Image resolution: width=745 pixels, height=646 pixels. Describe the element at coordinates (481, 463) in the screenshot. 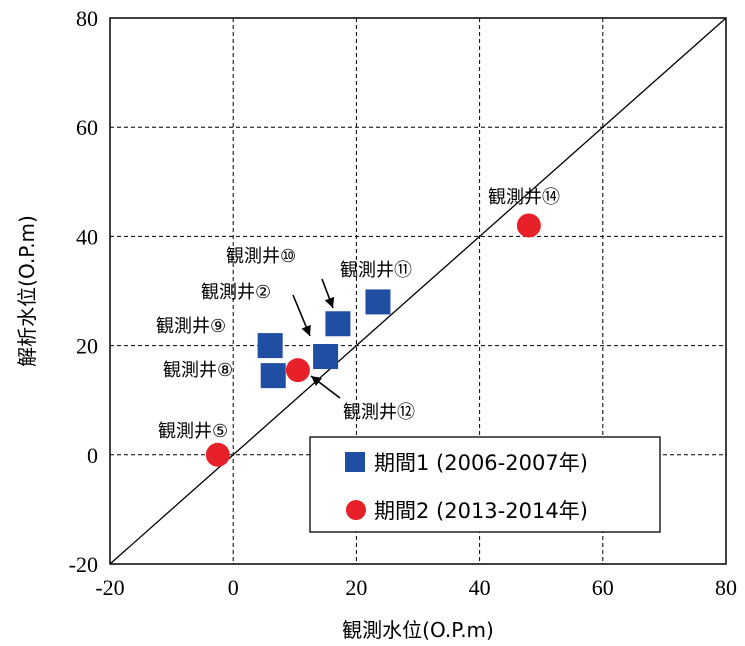

I see `legend-label-series1: 期間1 (2006-2007年)` at that location.